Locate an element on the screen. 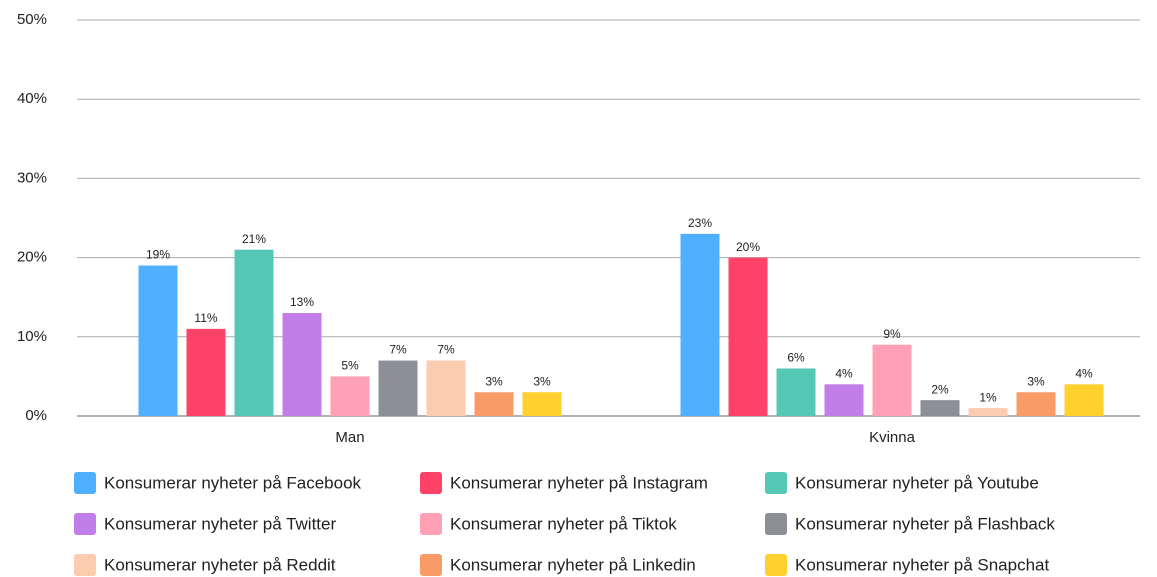 This screenshot has height=577, width=1157. value-label: 23% is located at coordinates (700, 223).